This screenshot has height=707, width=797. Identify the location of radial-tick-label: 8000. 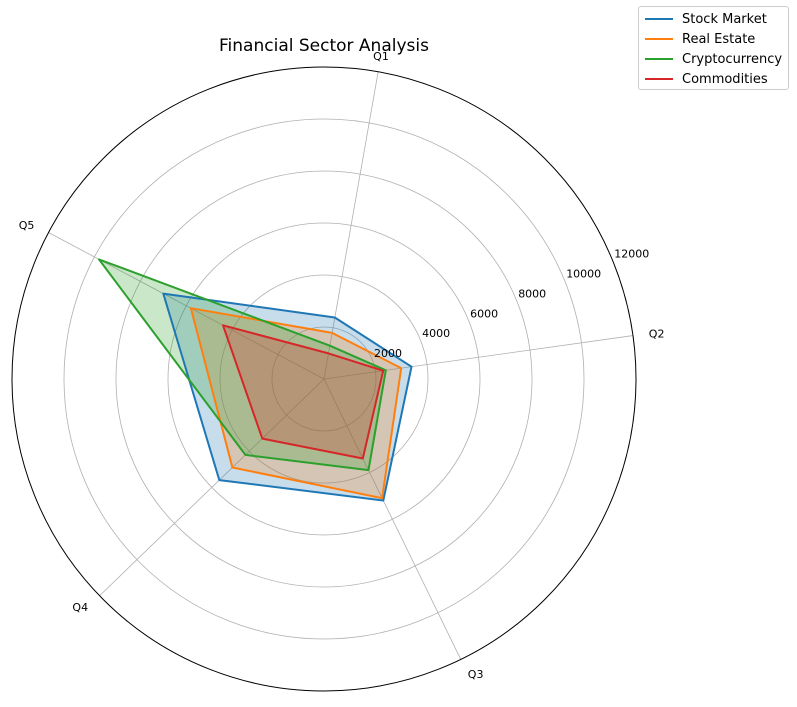
(532, 293).